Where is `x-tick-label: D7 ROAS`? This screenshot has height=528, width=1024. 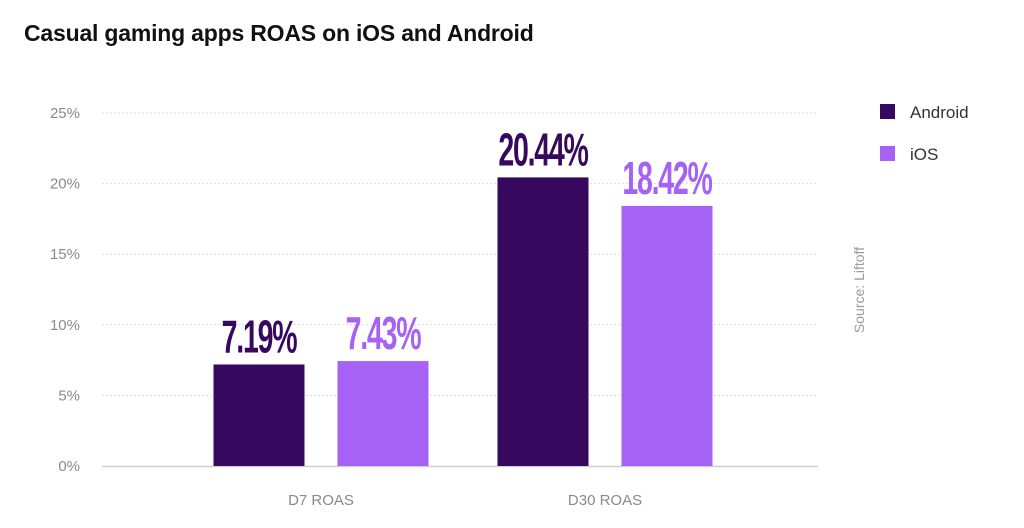 x-tick-label: D7 ROAS is located at coordinates (321, 500).